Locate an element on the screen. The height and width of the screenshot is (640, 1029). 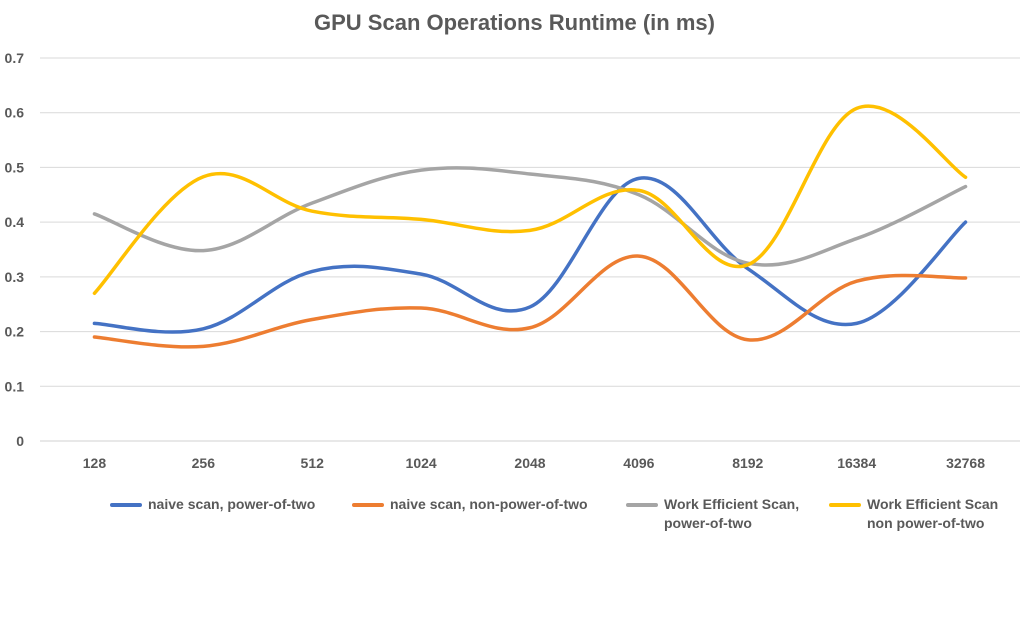
x-tick-label: 128 is located at coordinates (95, 463).